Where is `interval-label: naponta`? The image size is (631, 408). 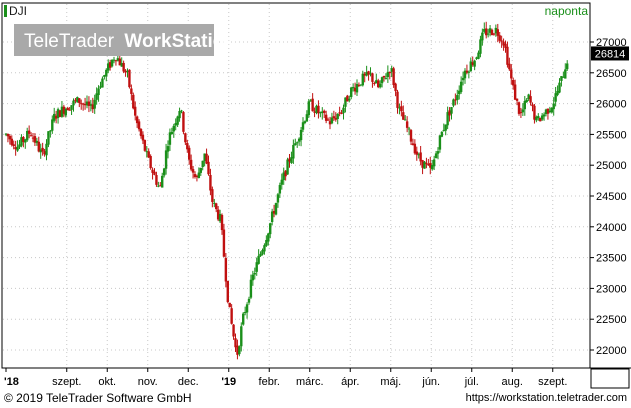
interval-label: naponta is located at coordinates (567, 11).